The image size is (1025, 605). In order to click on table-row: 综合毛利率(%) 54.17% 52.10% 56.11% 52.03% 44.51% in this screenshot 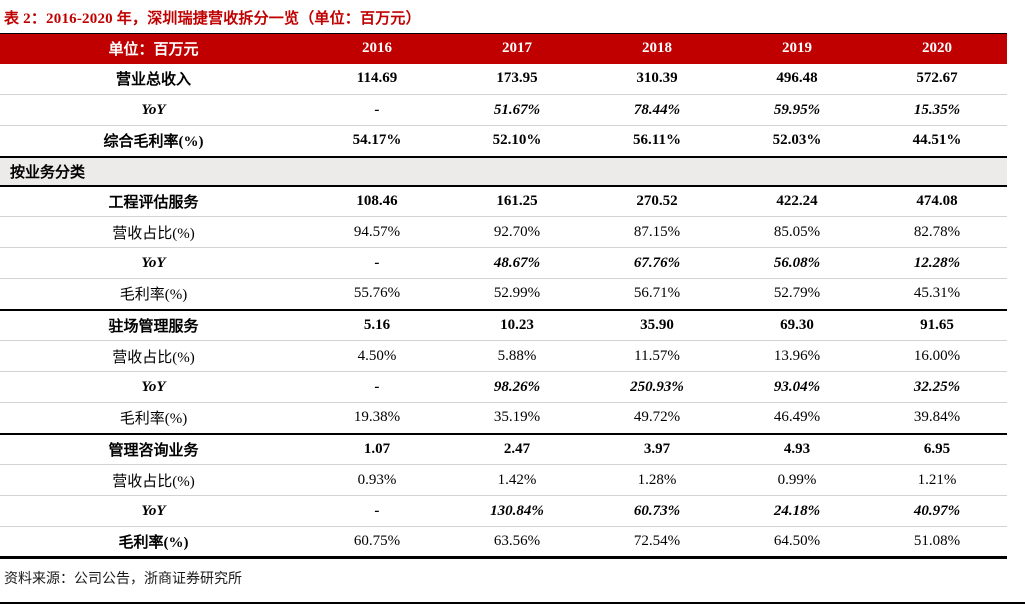, I will do `click(503, 141)`.